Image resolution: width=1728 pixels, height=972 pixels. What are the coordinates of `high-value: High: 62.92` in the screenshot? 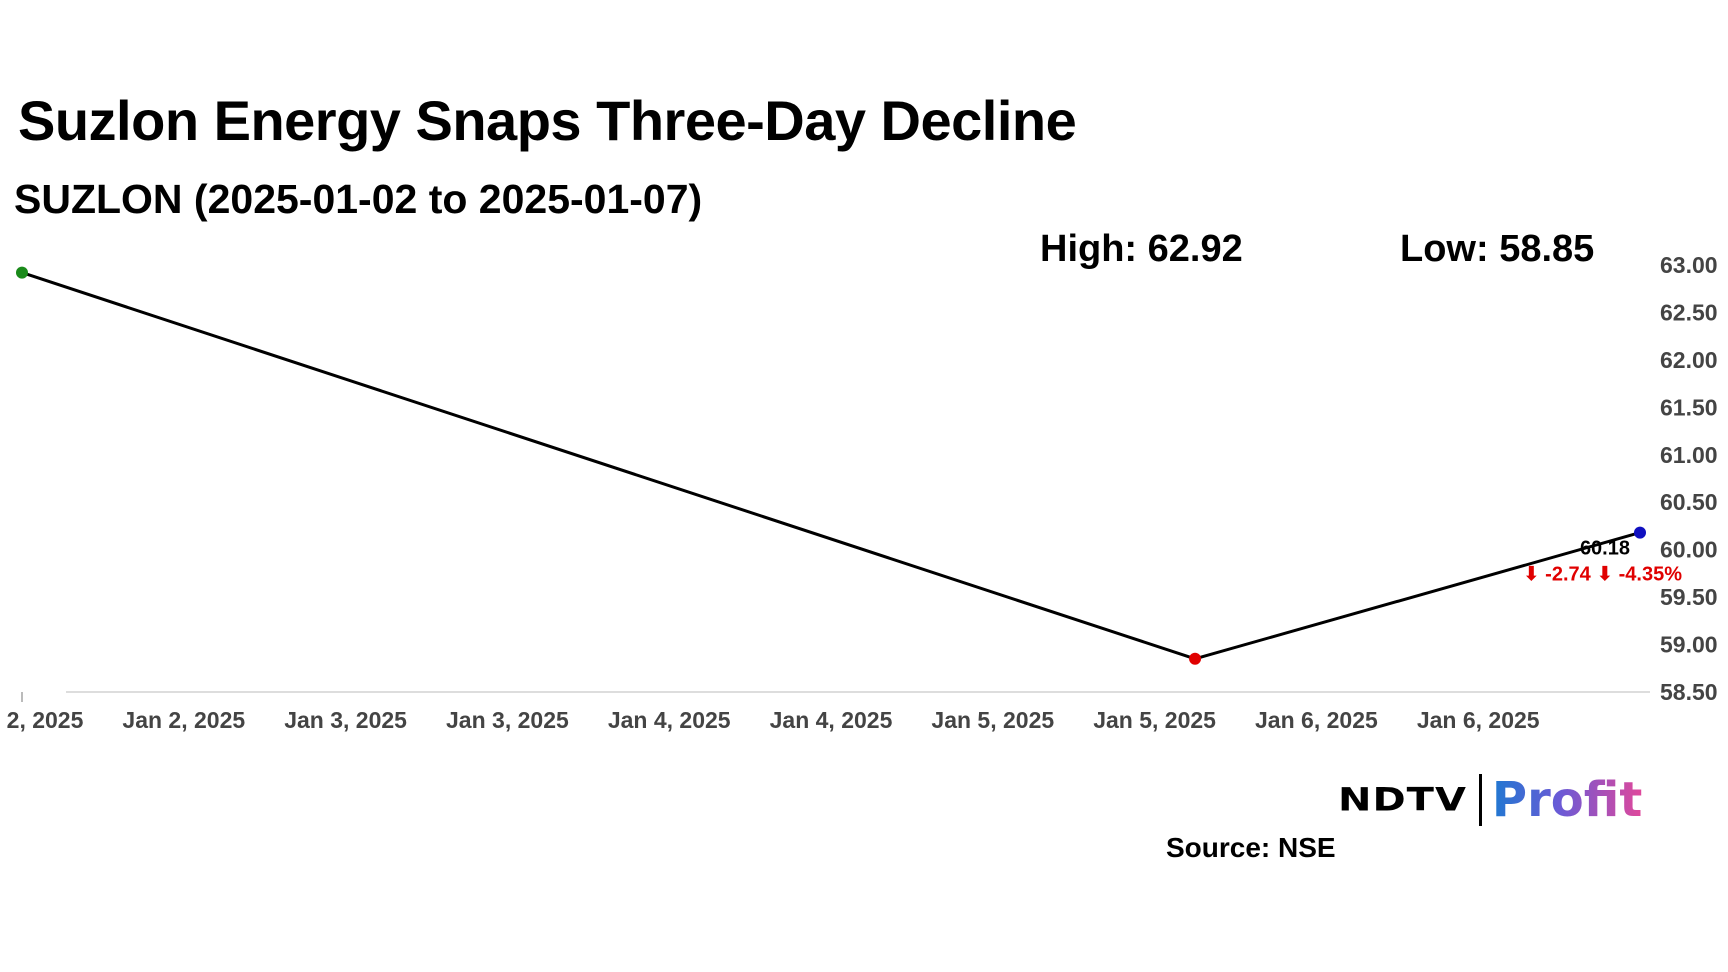 It's located at (1141, 249).